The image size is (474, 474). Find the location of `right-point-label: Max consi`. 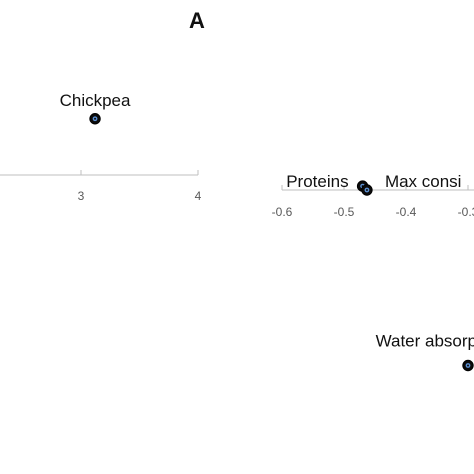

right-point-label: Max consi is located at coordinates (423, 181).